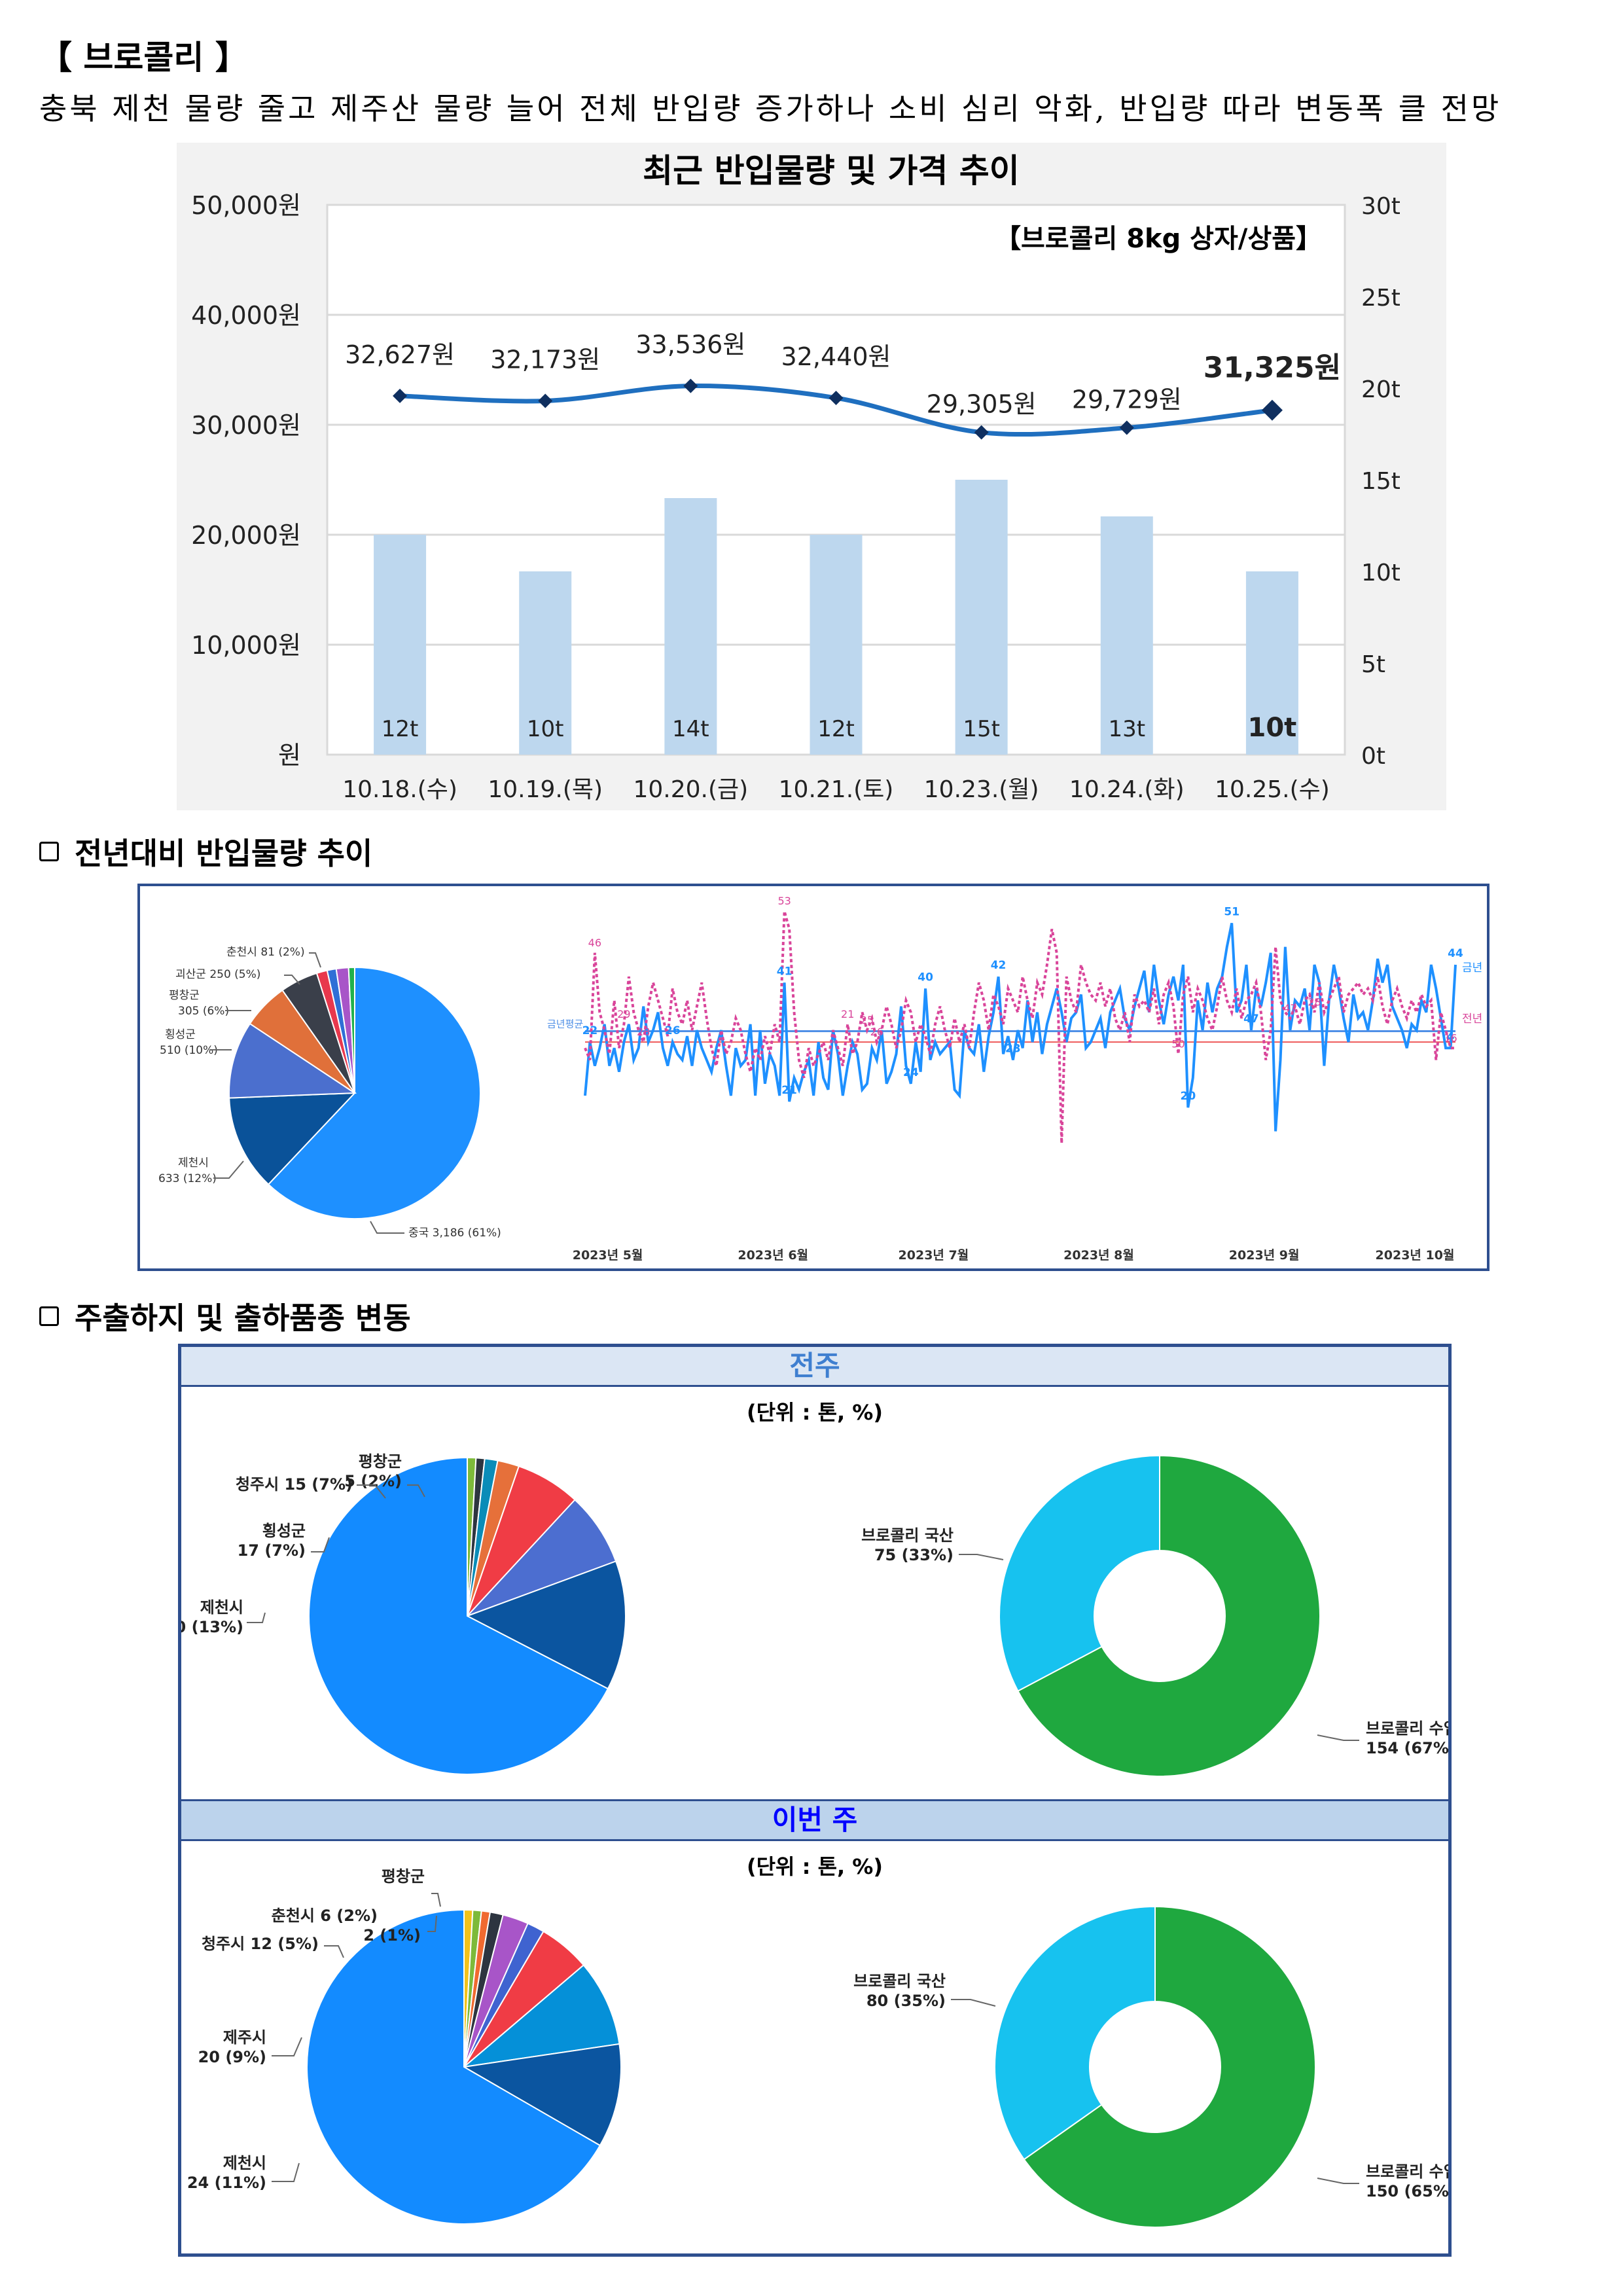  Describe the element at coordinates (785, 971) in the screenshot. I see `this-year-point-label: 41` at that location.